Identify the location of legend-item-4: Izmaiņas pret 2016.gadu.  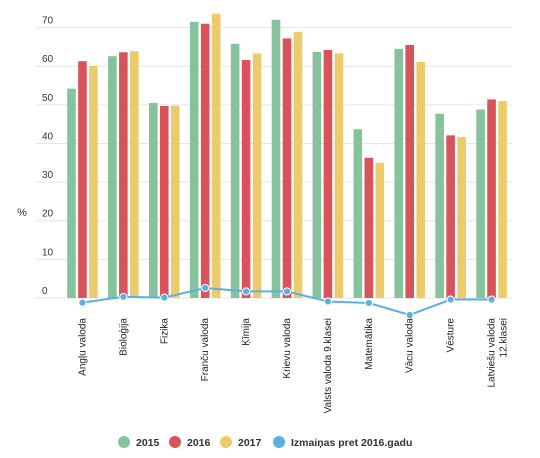
(342, 442).